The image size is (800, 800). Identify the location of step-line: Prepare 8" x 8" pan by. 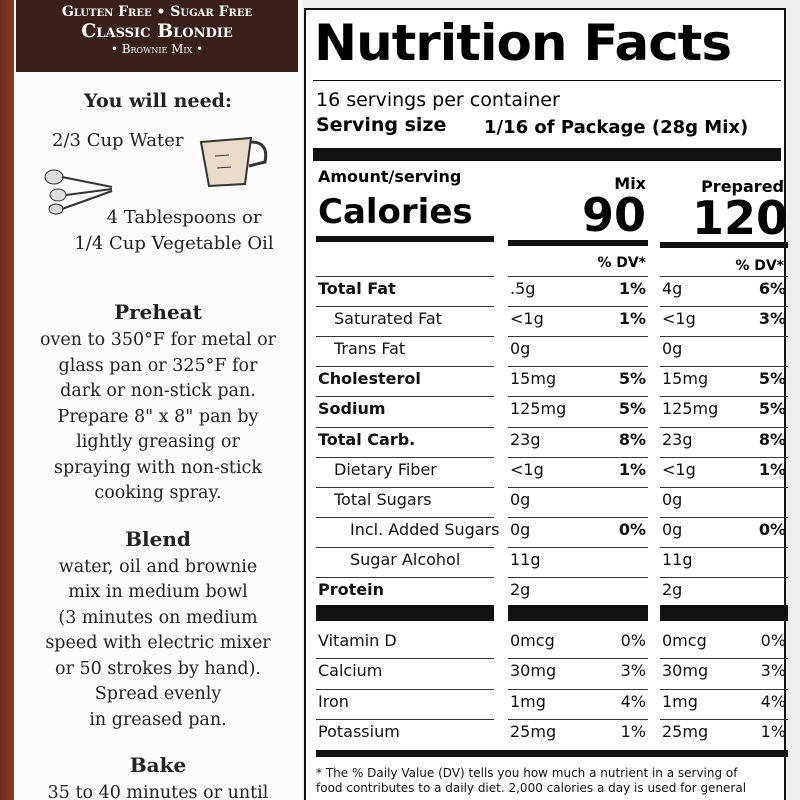
(158, 416).